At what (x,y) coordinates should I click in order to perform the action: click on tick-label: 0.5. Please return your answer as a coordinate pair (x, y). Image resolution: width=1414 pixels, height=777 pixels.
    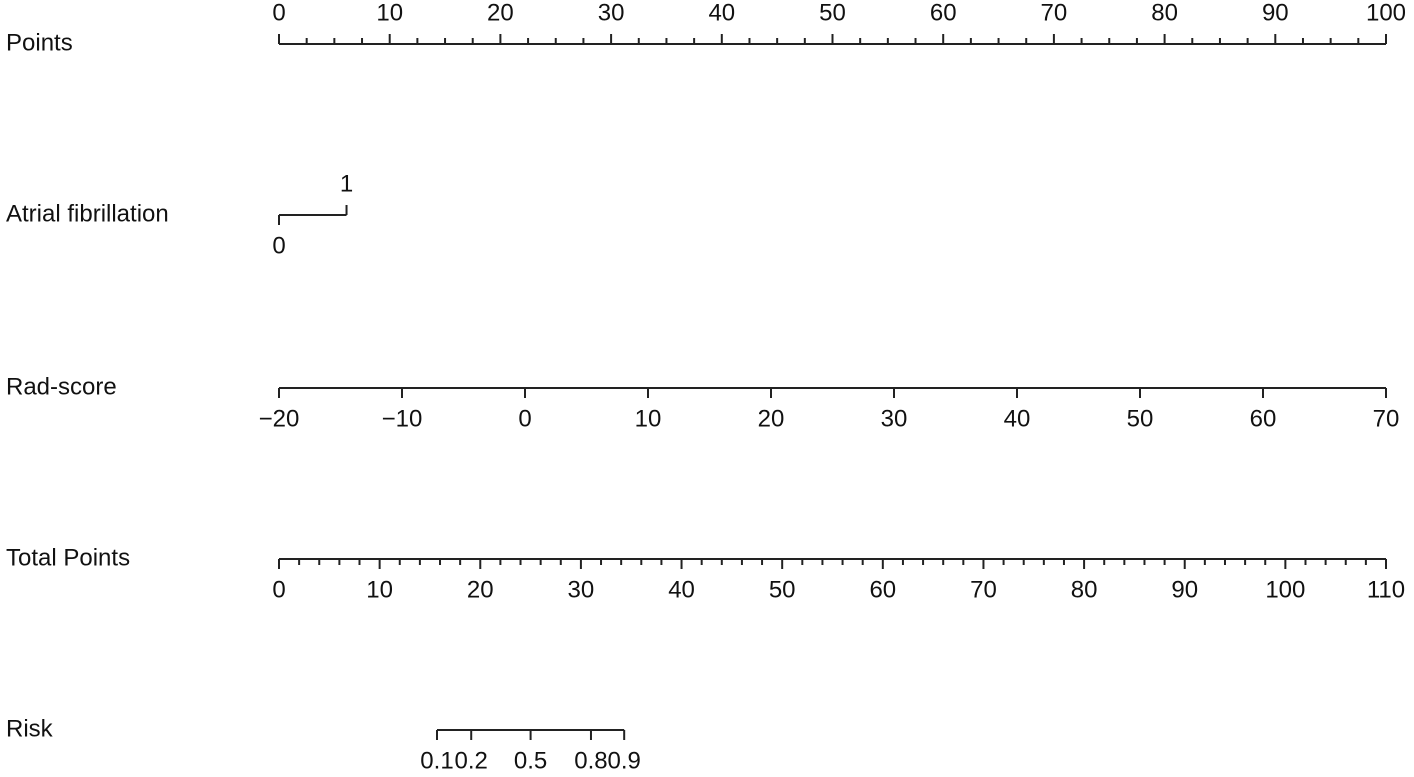
    Looking at the image, I should click on (530, 760).